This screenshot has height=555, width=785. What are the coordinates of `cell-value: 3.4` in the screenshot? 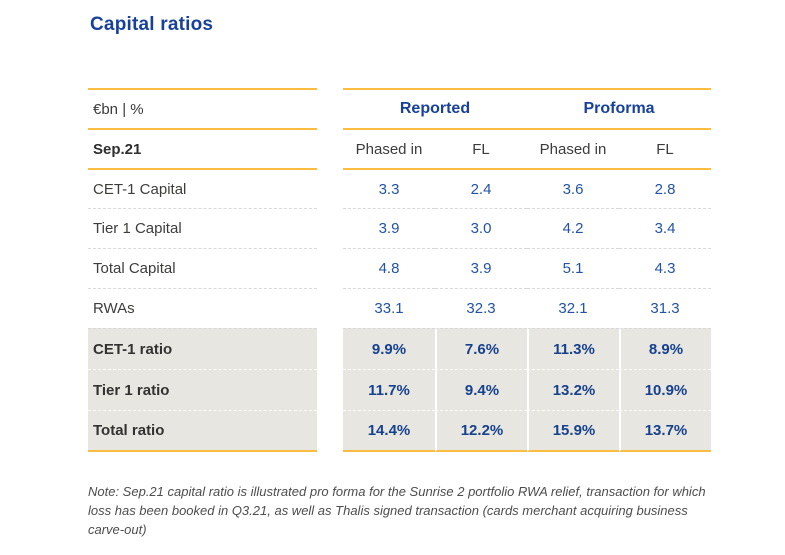 It's located at (665, 228).